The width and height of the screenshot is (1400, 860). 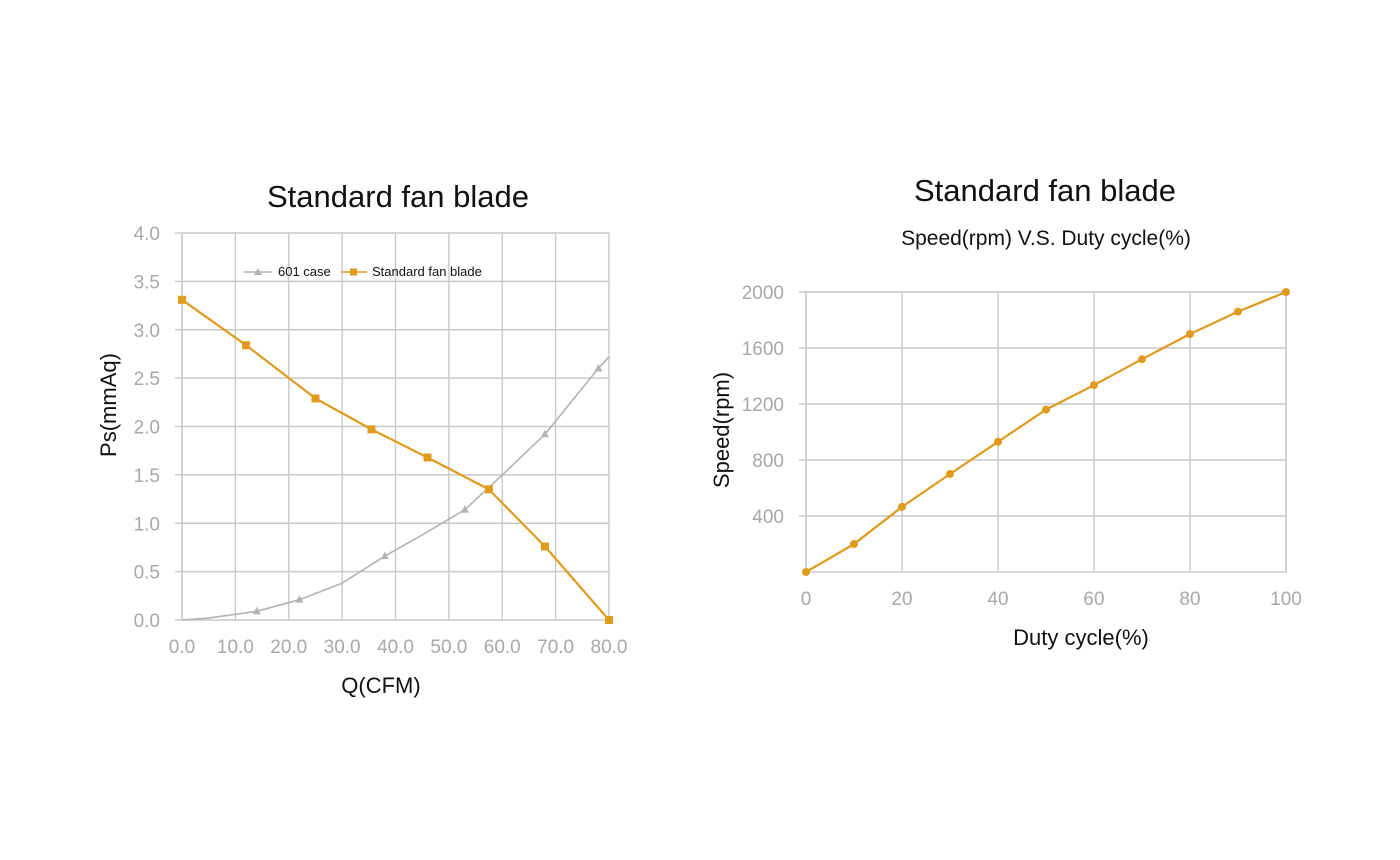 I want to click on chart1-y-tick-label: 0.0, so click(x=147, y=621).